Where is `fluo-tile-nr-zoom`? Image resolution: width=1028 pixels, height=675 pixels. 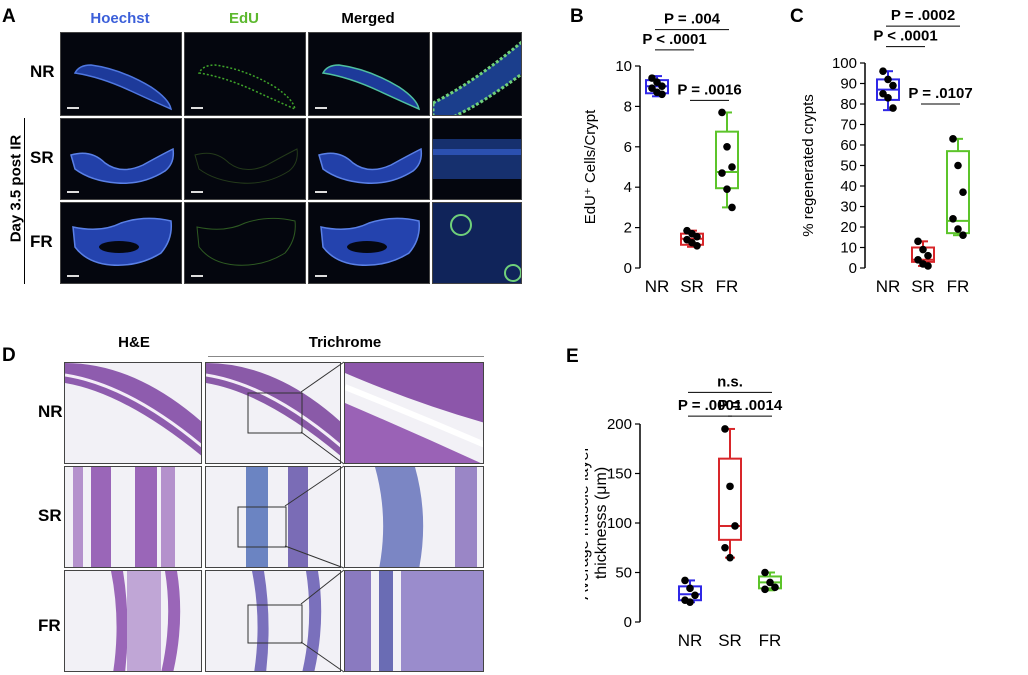
fluo-tile-nr-zoom is located at coordinates (477, 74).